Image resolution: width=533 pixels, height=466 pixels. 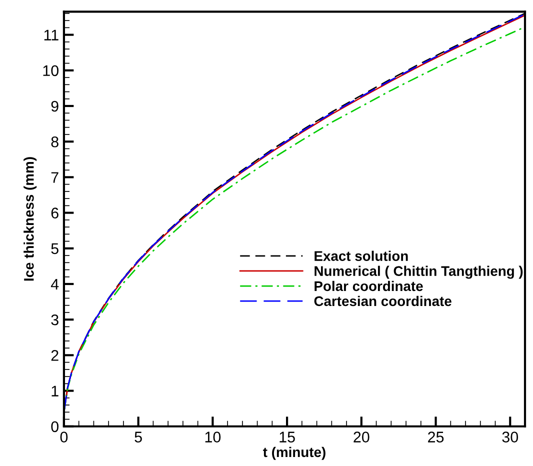 I want to click on x-tick-label: 30, so click(x=510, y=437).